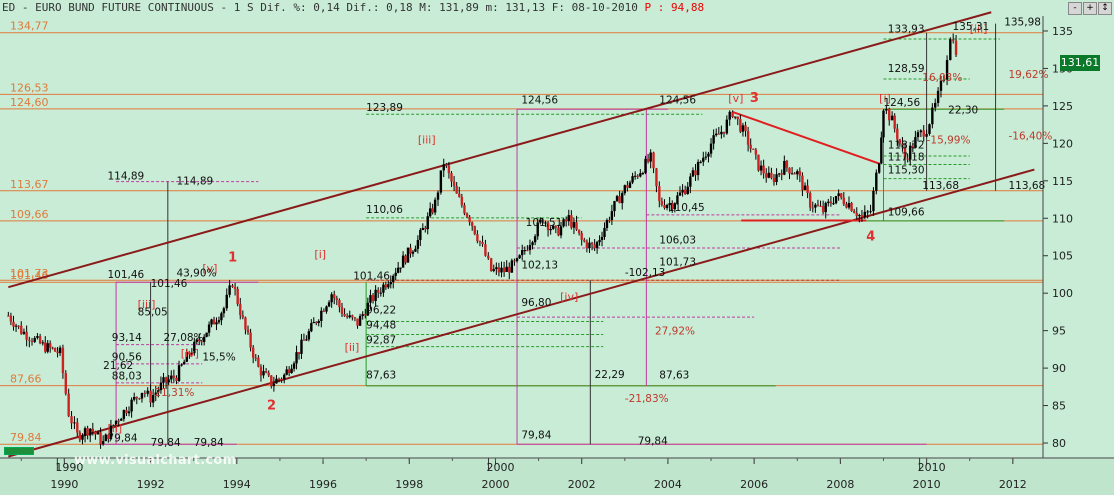 Image resolution: width=1114 pixels, height=495 pixels. I want to click on x-tick-upper-label: 1990, so click(69, 467).